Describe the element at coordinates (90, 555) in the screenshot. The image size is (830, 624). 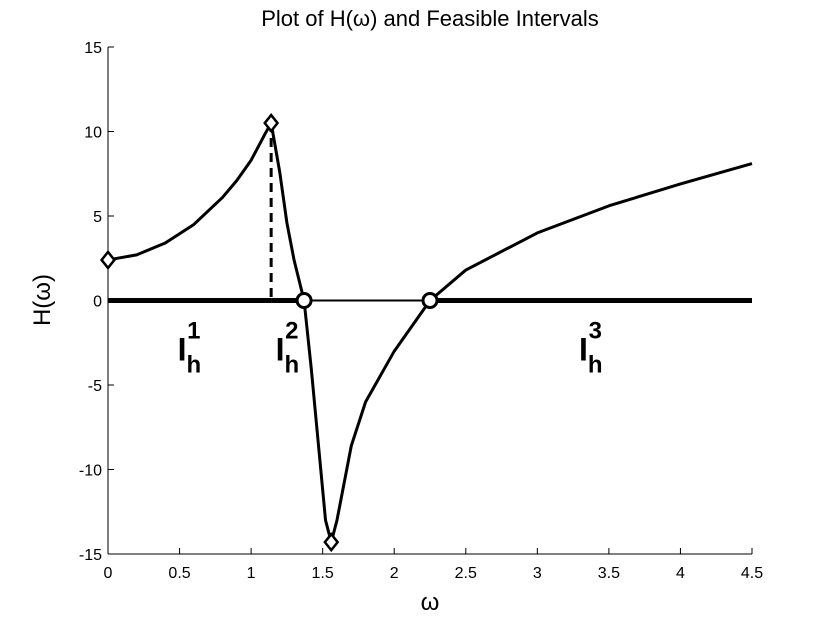
I see `y-tick-label: -15` at that location.